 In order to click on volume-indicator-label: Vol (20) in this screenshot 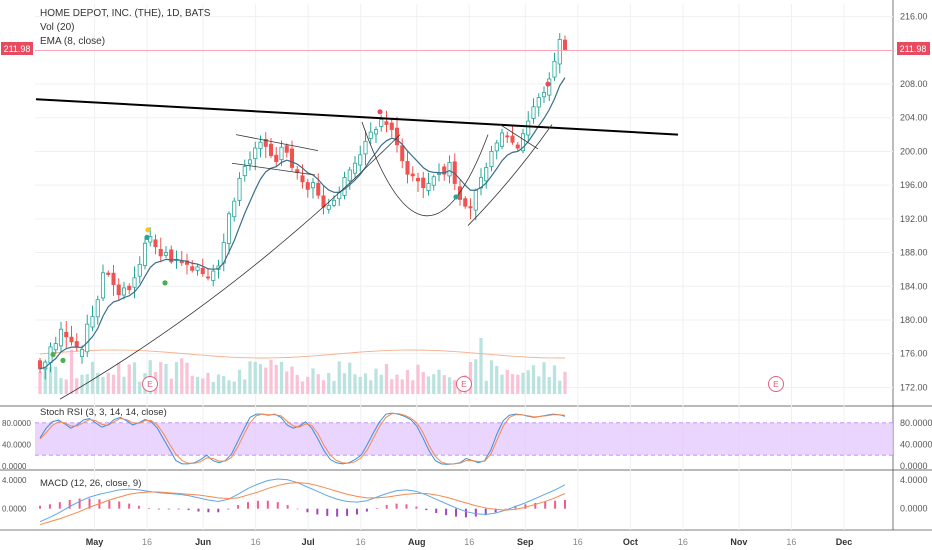, I will do `click(57, 27)`.